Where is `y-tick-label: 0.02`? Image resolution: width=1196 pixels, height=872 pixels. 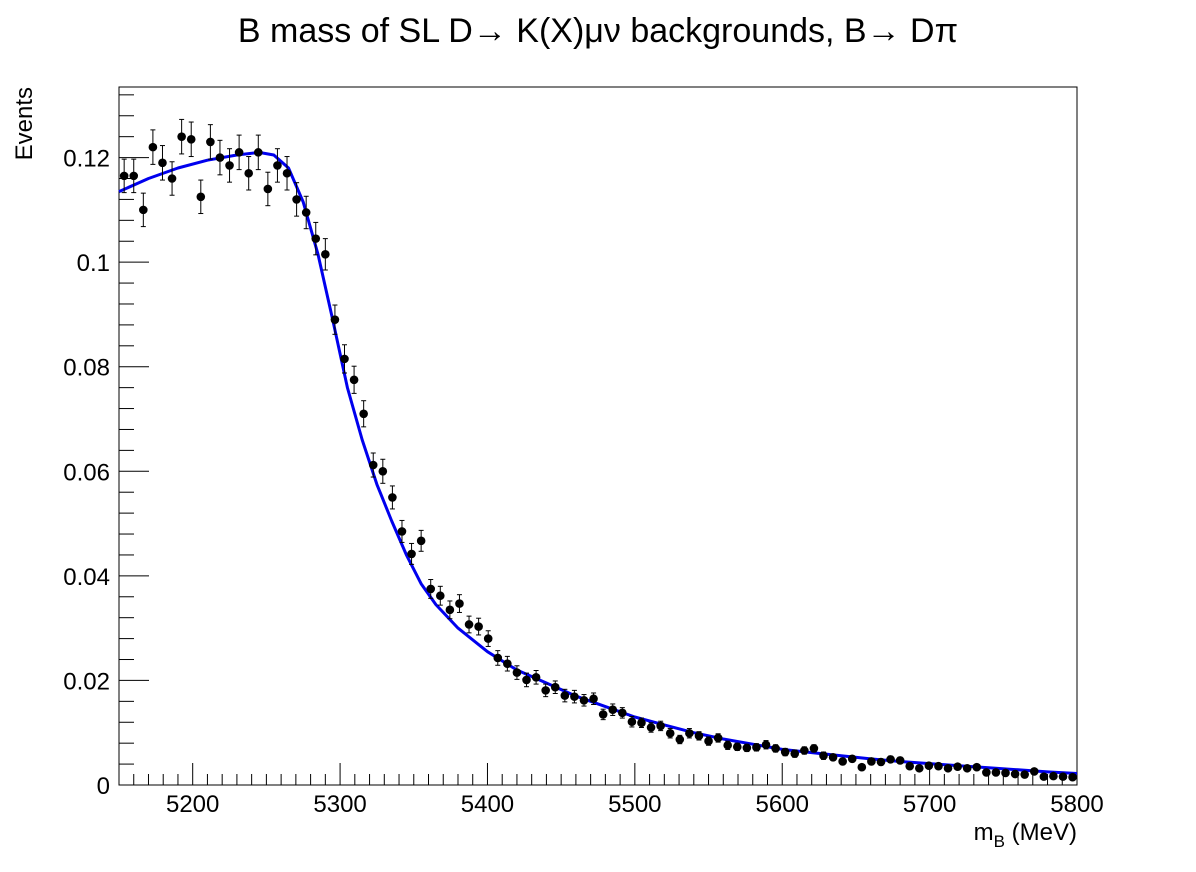 y-tick-label: 0.02 is located at coordinates (86, 681).